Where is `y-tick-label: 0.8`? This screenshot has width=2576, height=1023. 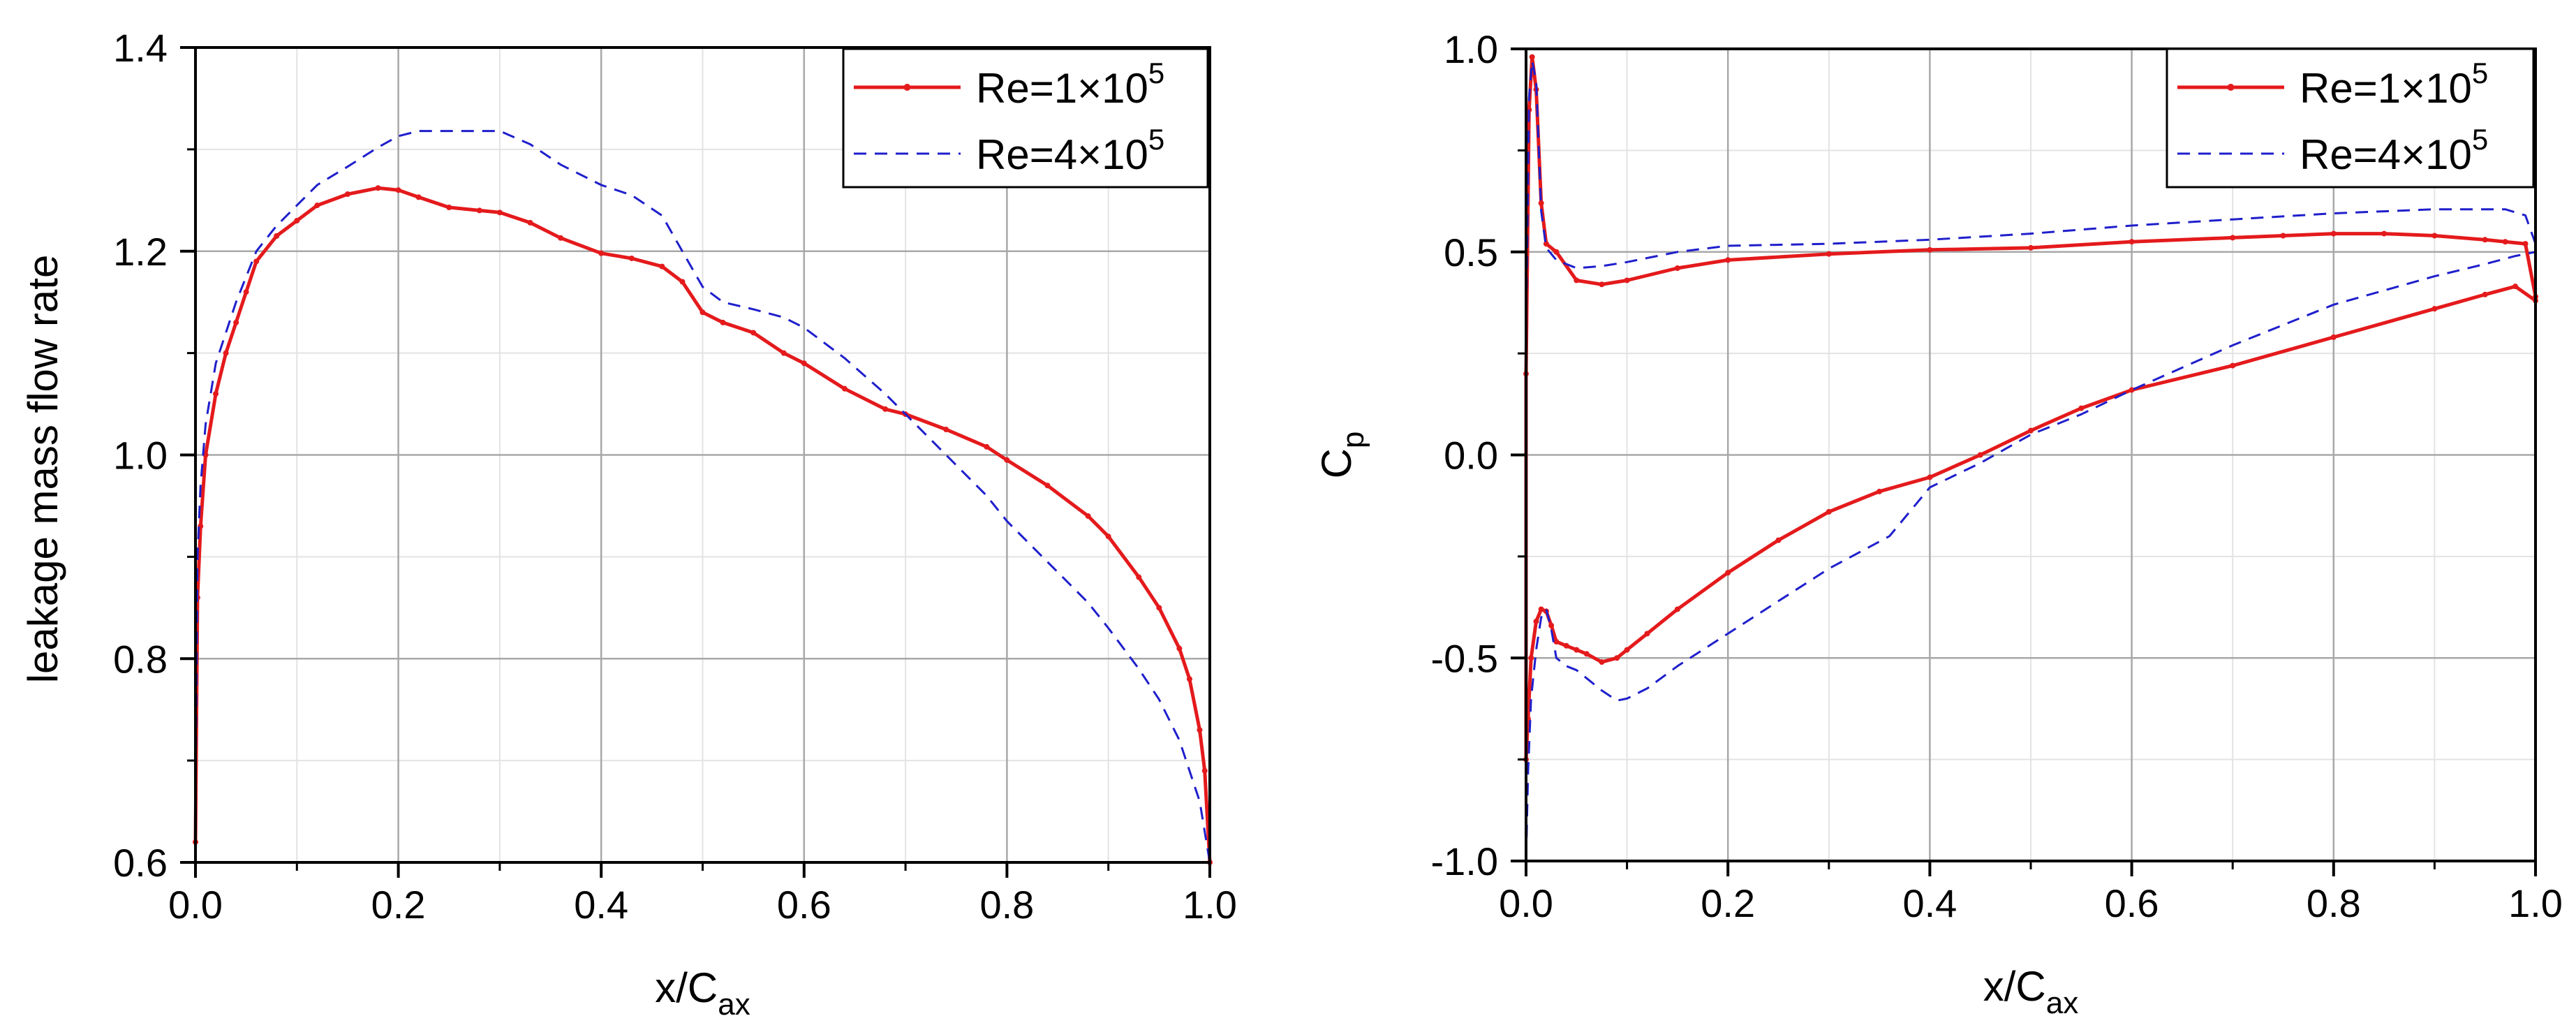
y-tick-label: 0.8 is located at coordinates (140, 659).